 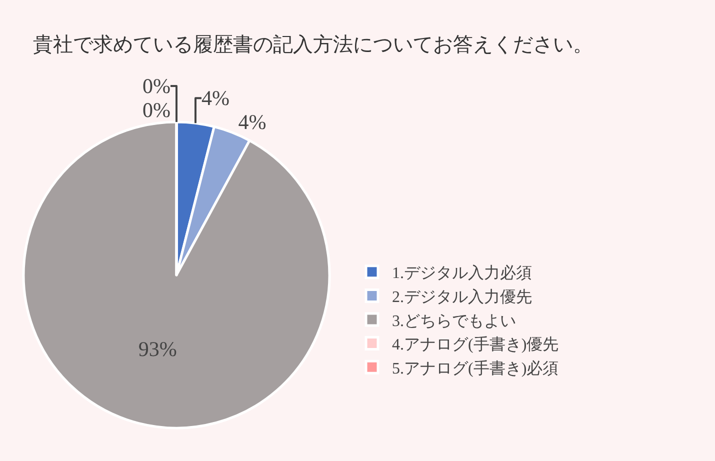 What do you see at coordinates (462, 297) in the screenshot?
I see `legend-label: 2.デジタル入力優先` at bounding box center [462, 297].